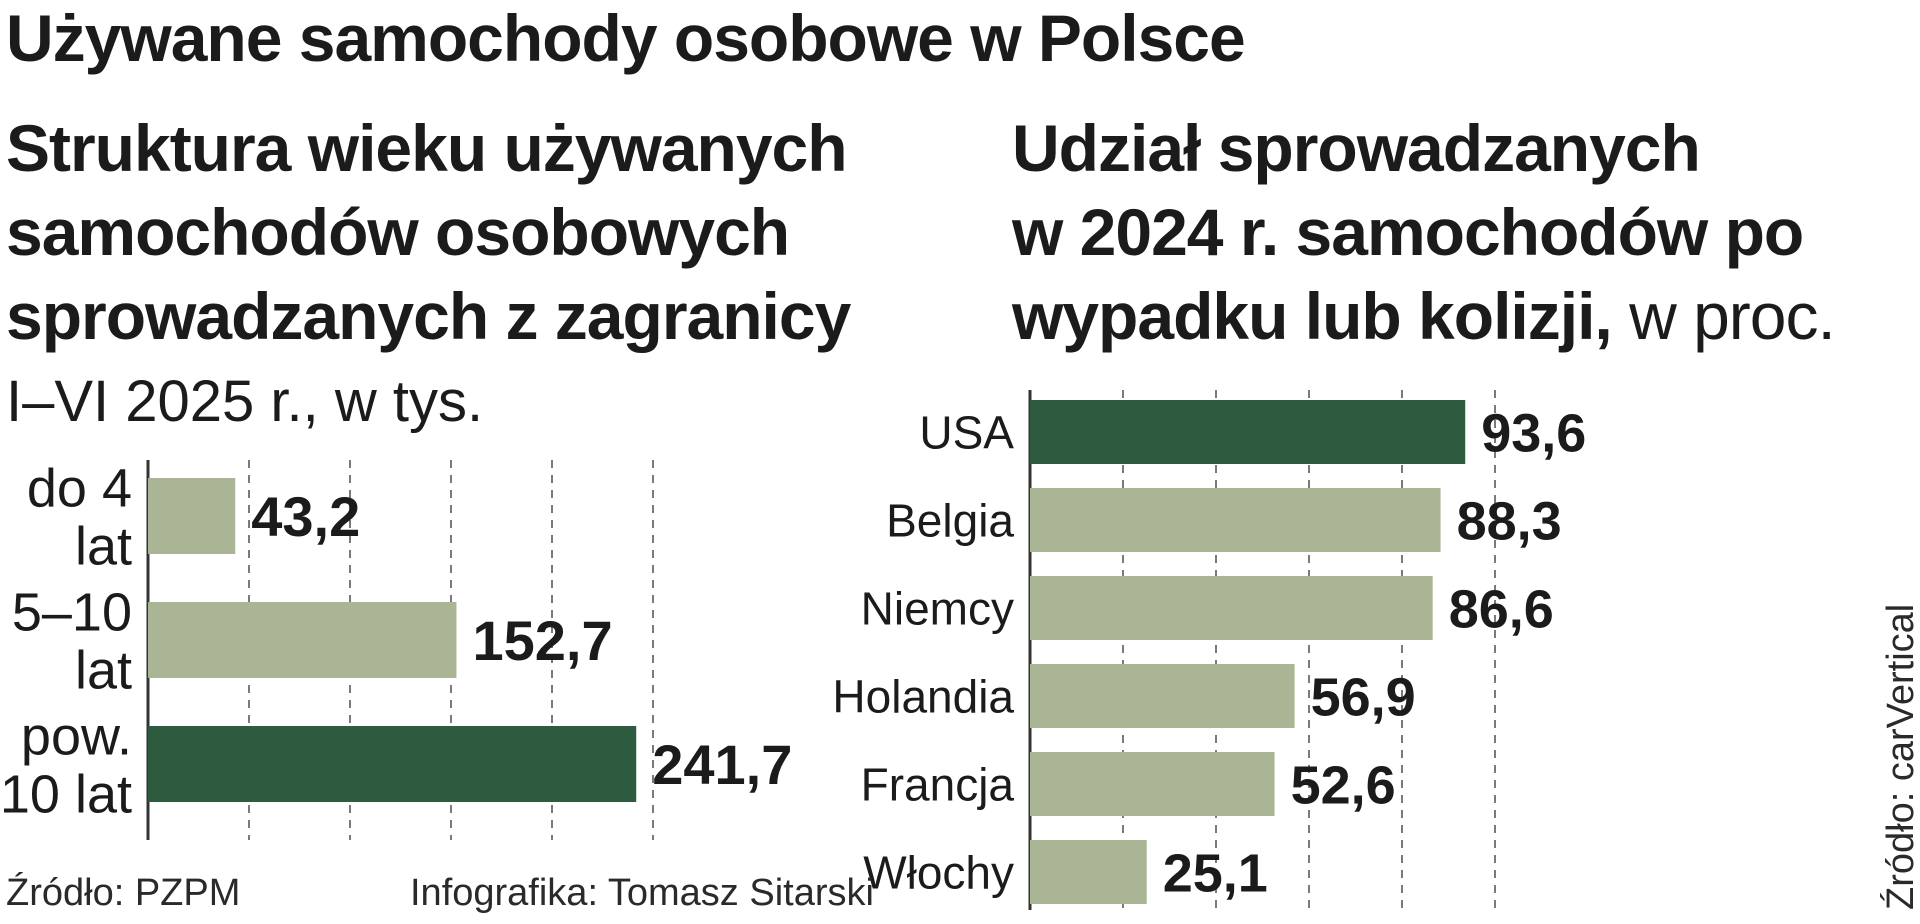  What do you see at coordinates (305, 516) in the screenshot?
I see `age-value-label: 43,2` at bounding box center [305, 516].